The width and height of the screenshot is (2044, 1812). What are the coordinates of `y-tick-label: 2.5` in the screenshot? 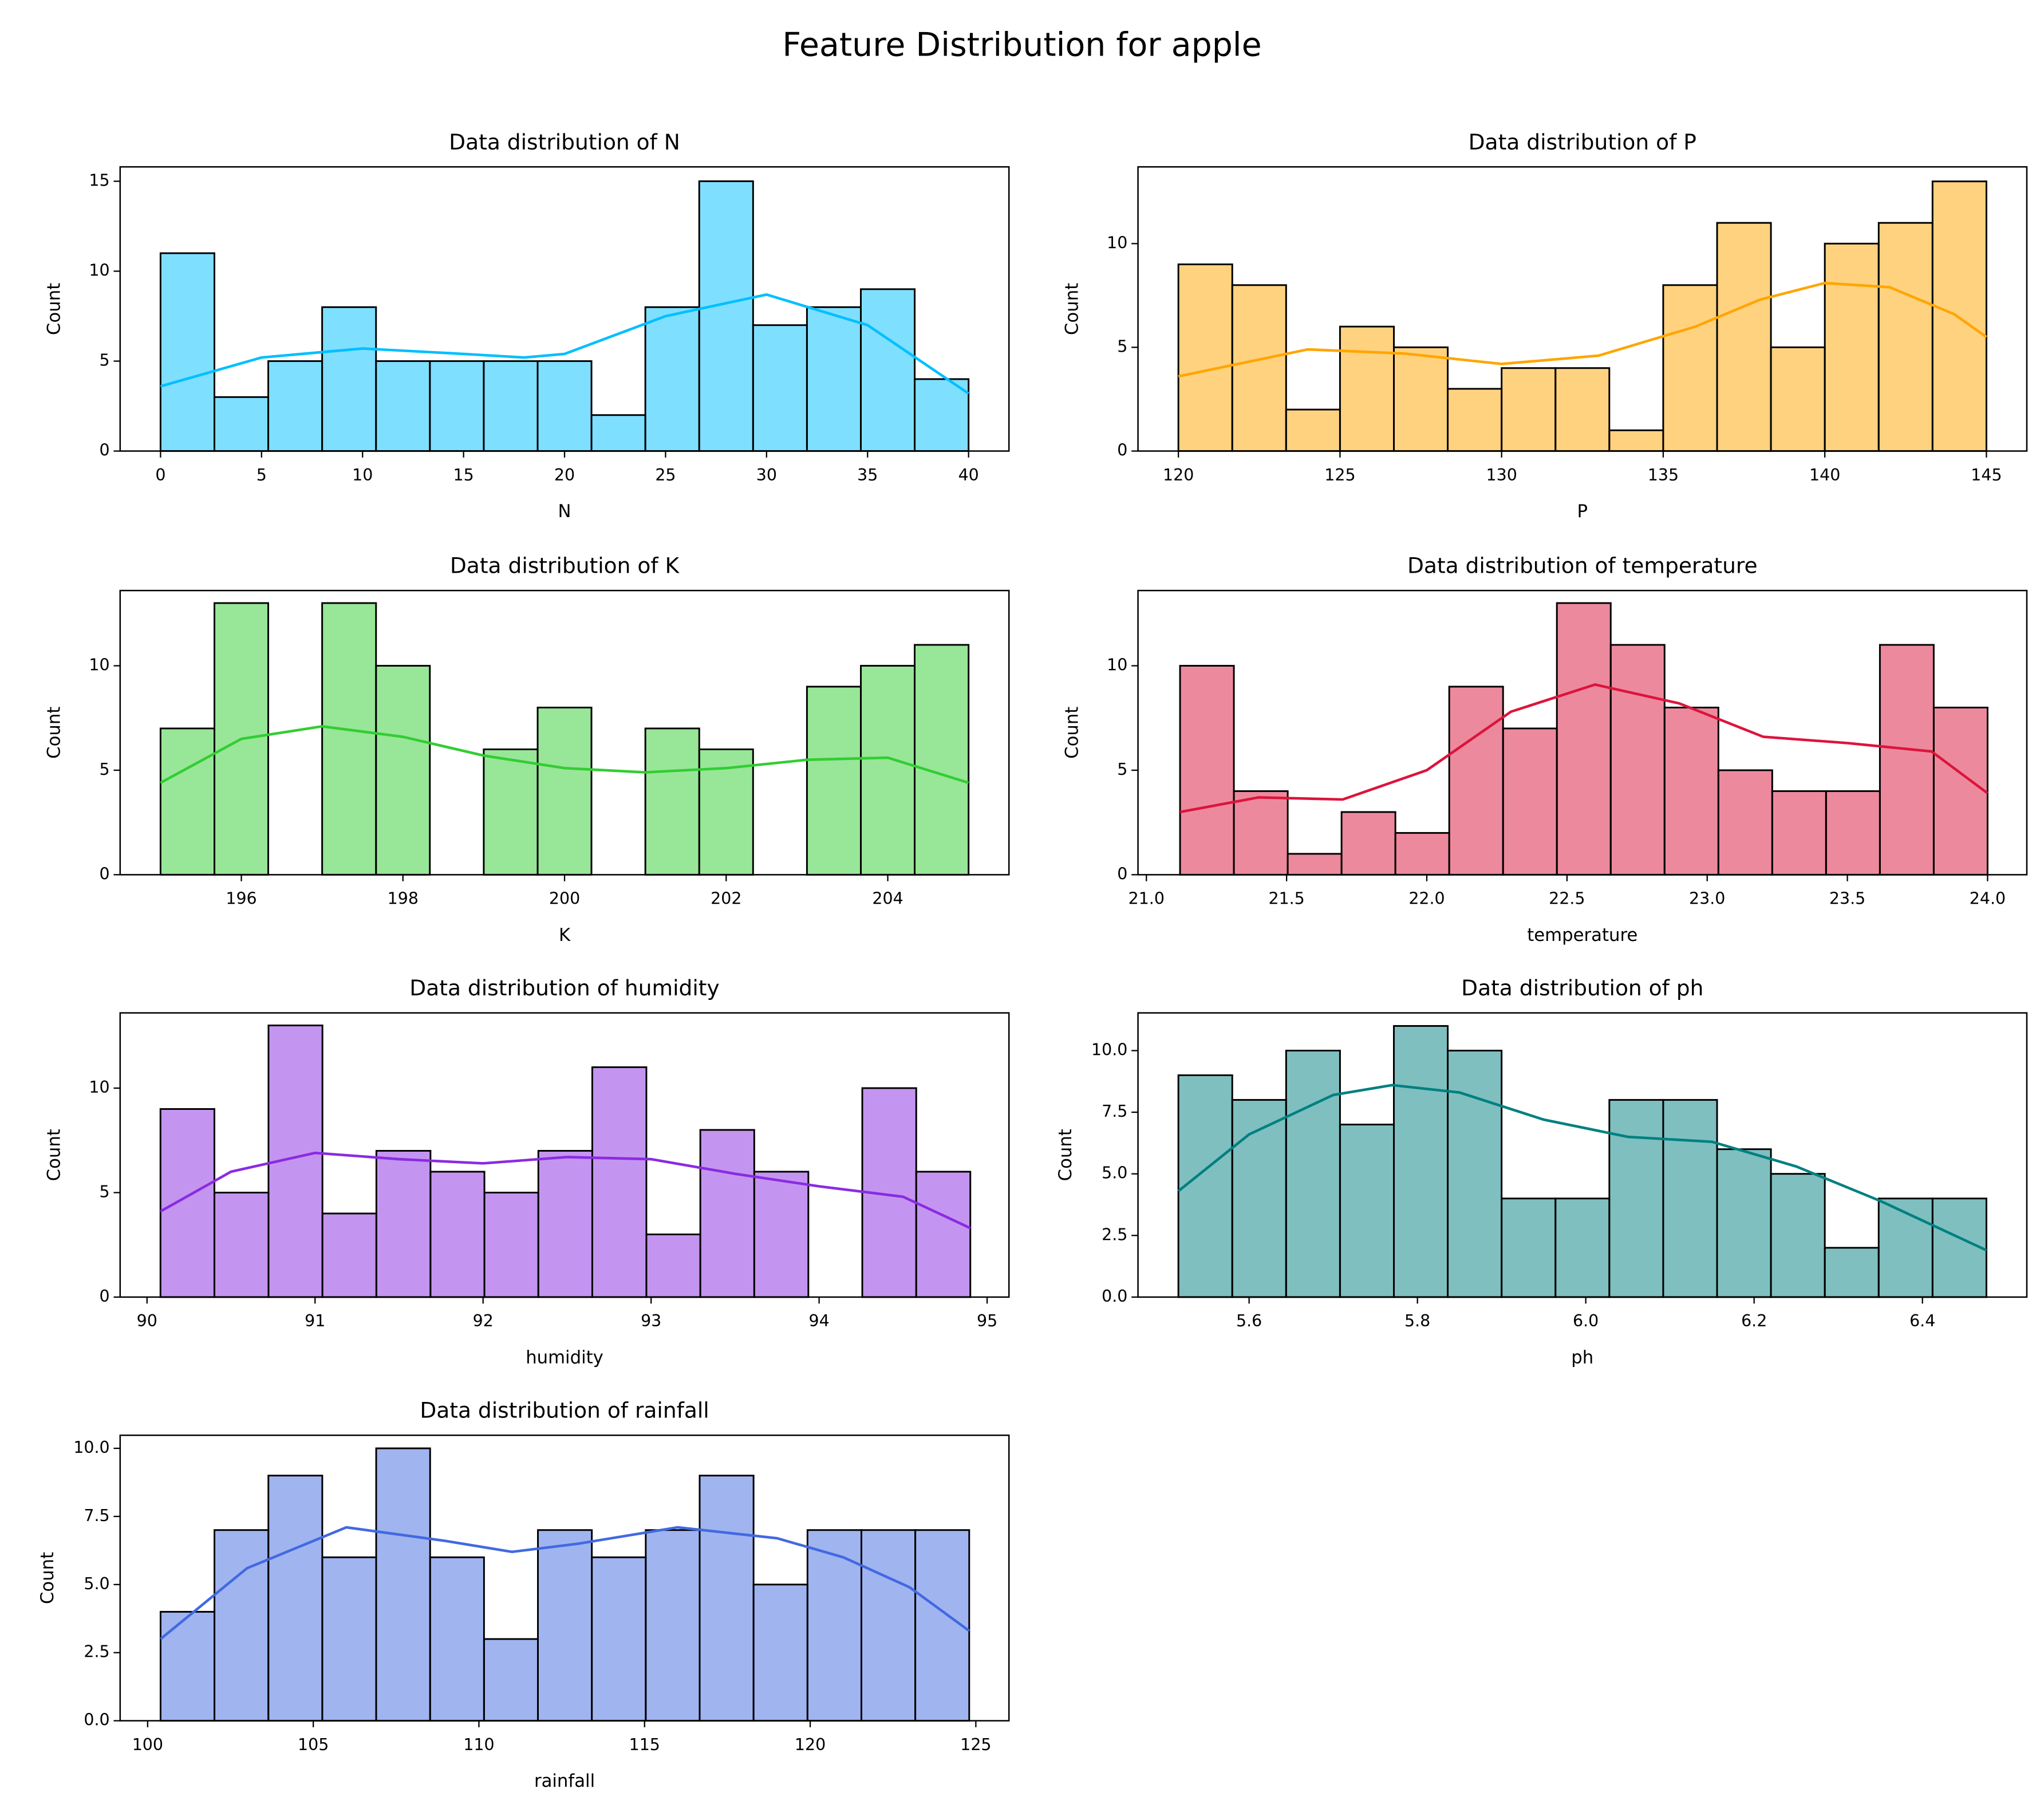 It's located at (96, 1651).